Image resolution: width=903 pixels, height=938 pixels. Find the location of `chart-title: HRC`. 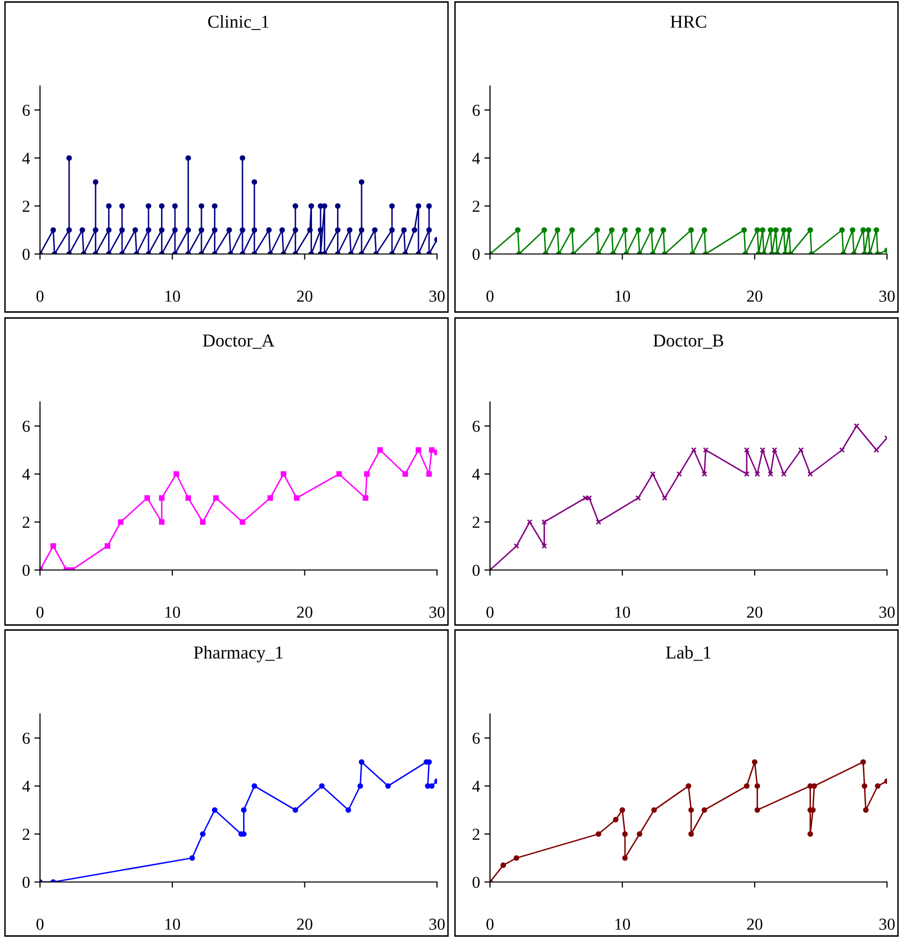

chart-title: HRC is located at coordinates (688, 22).